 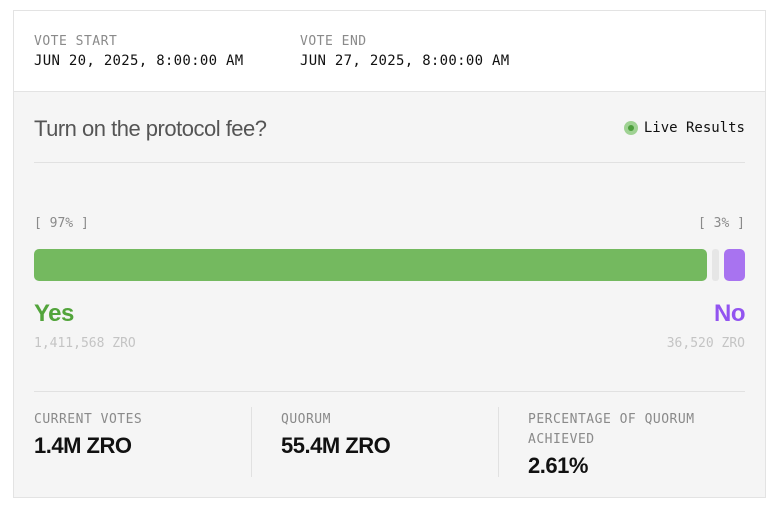 What do you see at coordinates (611, 429) in the screenshot?
I see `quorum-percentage-label: PERCENTAGE OF QUORUM ACHIEVED` at bounding box center [611, 429].